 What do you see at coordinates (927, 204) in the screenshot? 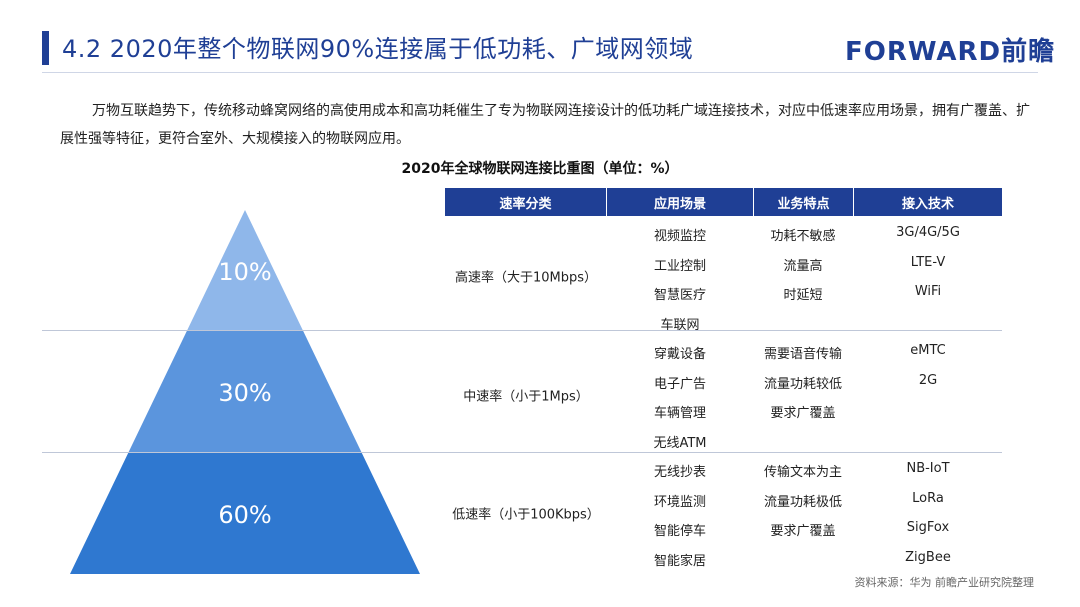
I see `header-tech: 接入技术` at bounding box center [927, 204].